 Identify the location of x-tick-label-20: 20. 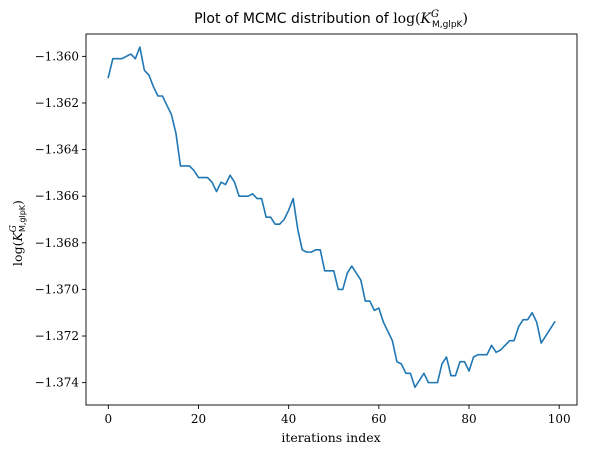
(198, 419).